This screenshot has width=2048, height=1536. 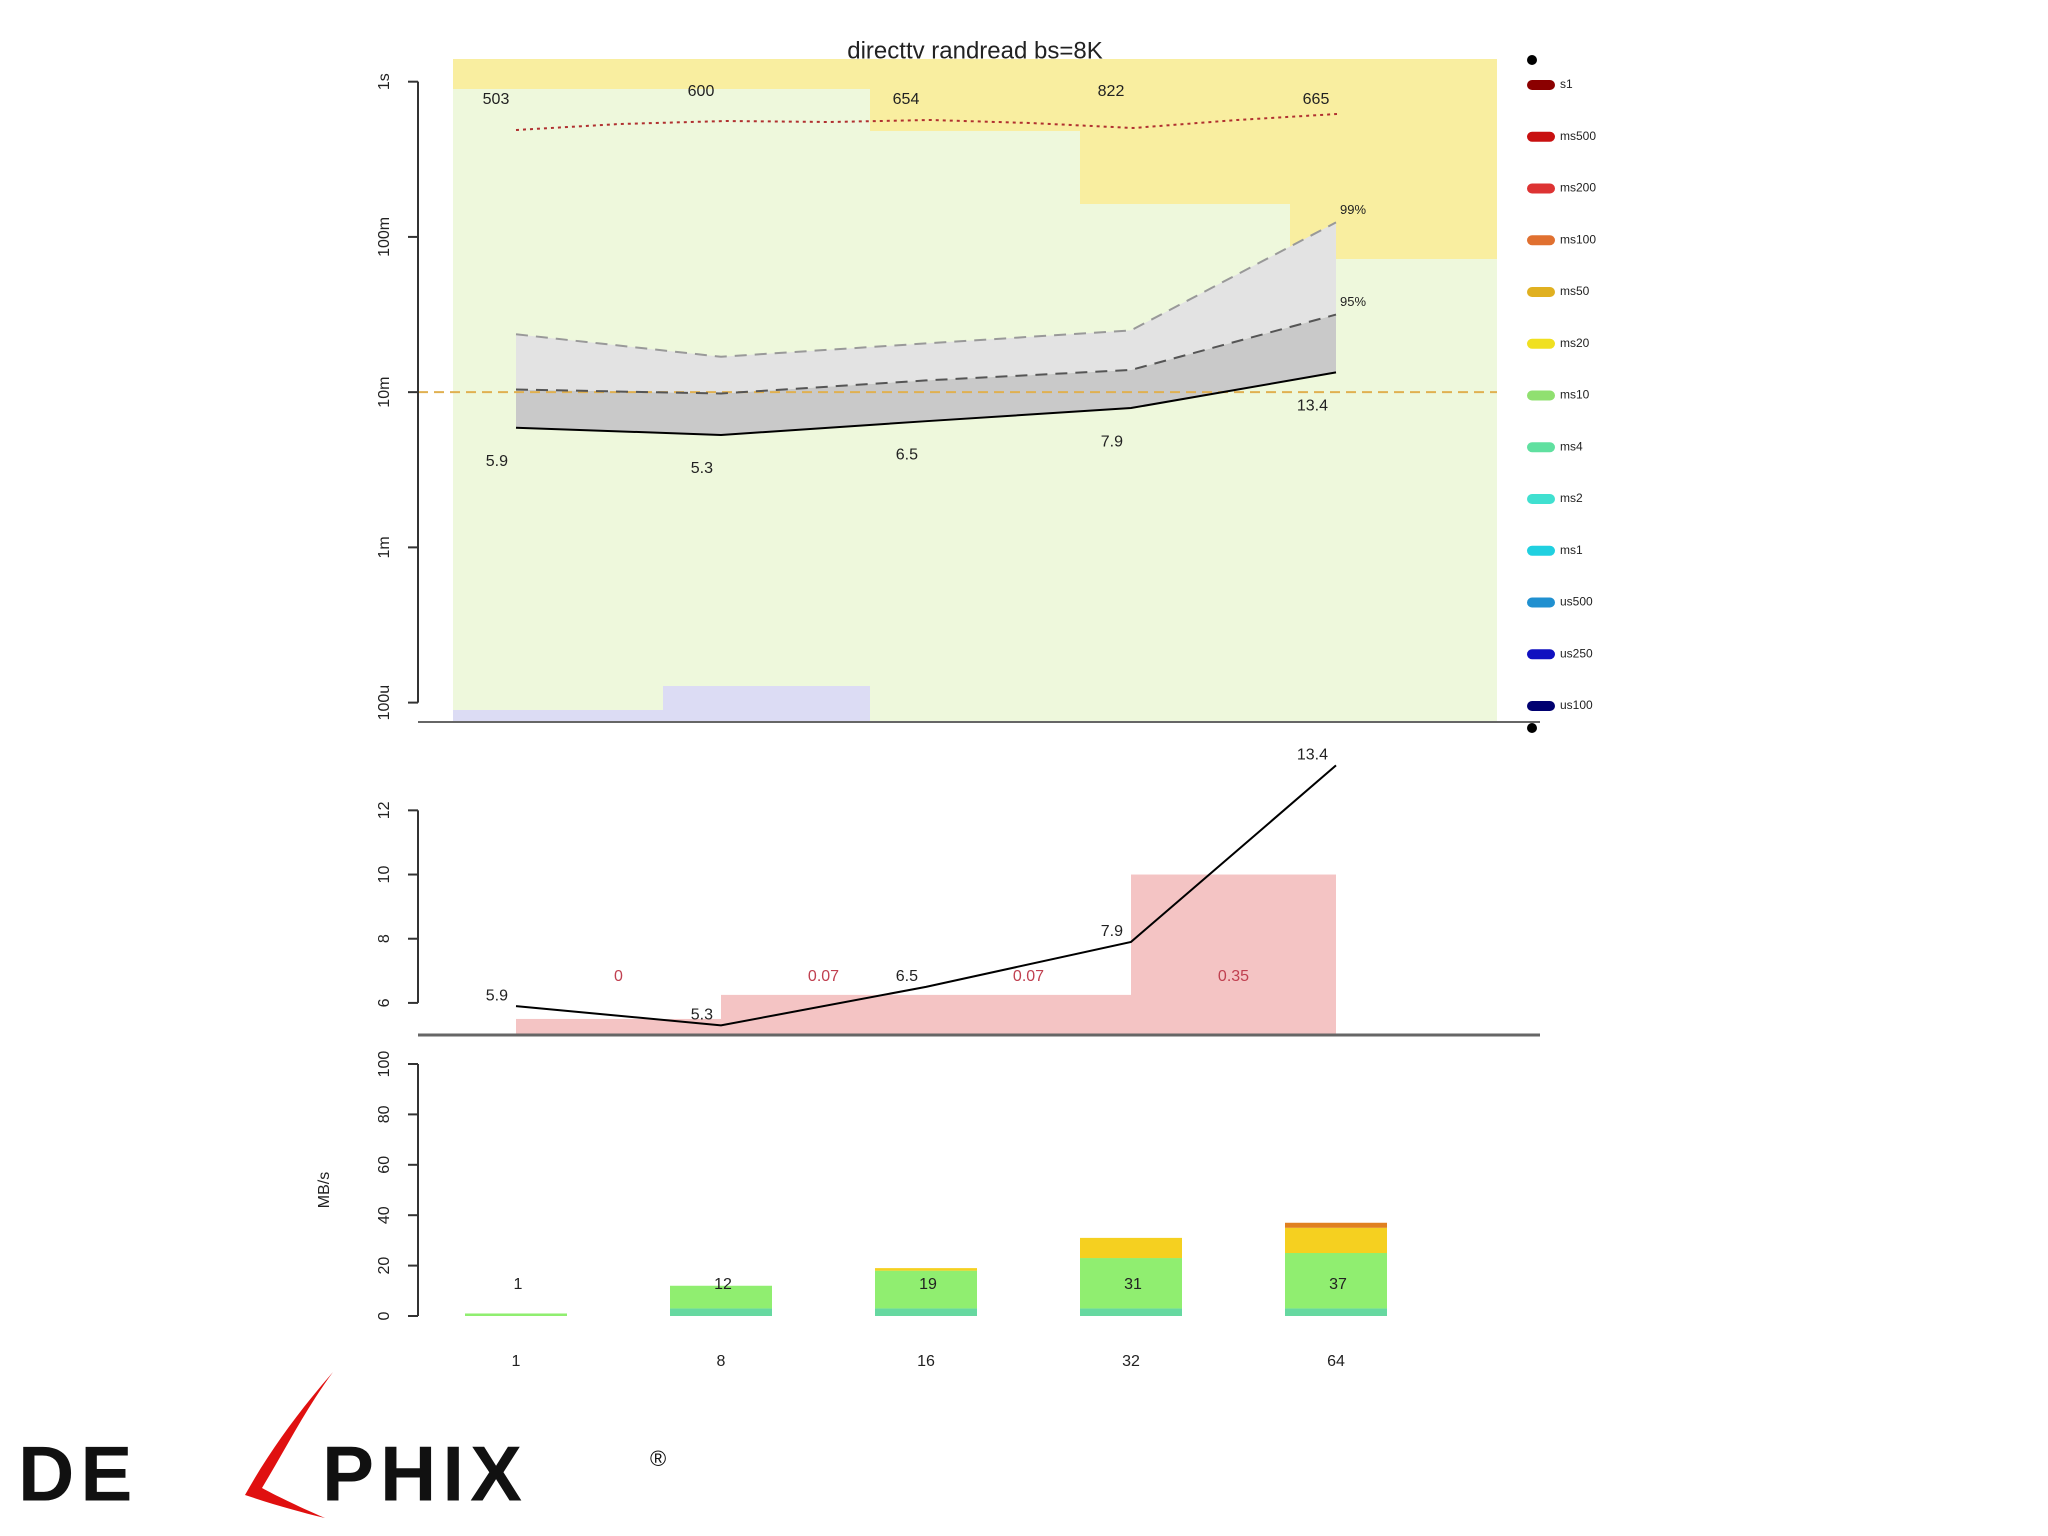 What do you see at coordinates (324, 1190) in the screenshot?
I see `y-axis-label: MB/s` at bounding box center [324, 1190].